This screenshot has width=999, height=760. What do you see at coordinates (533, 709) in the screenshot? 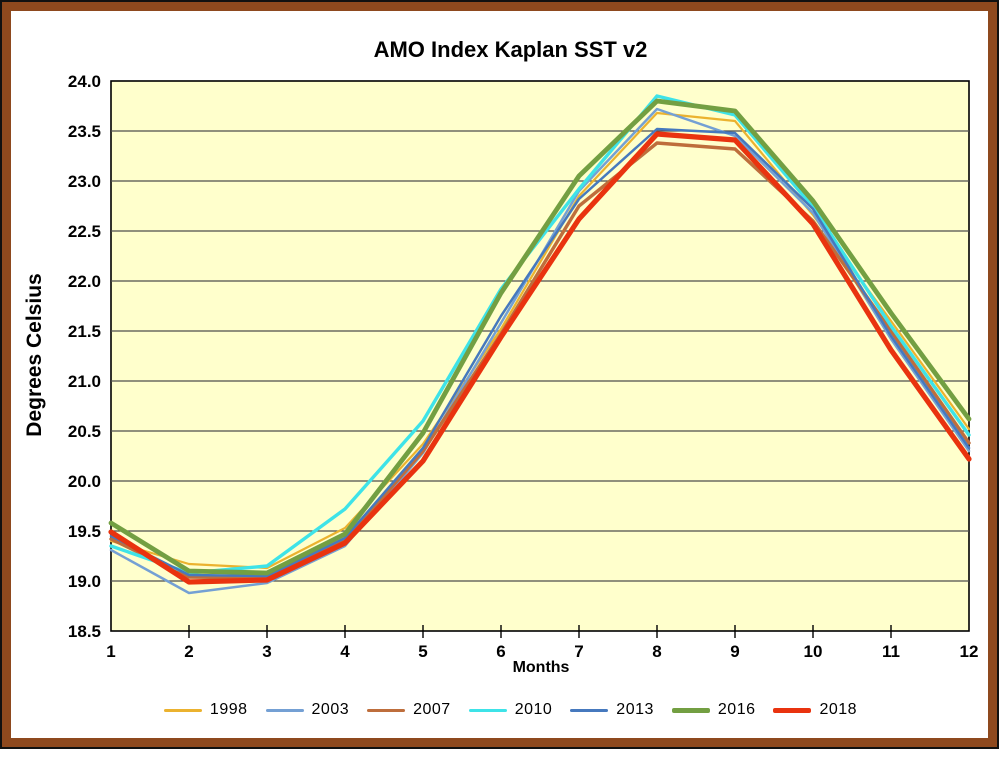
I see `legend-label-2010: 2010` at bounding box center [533, 709].